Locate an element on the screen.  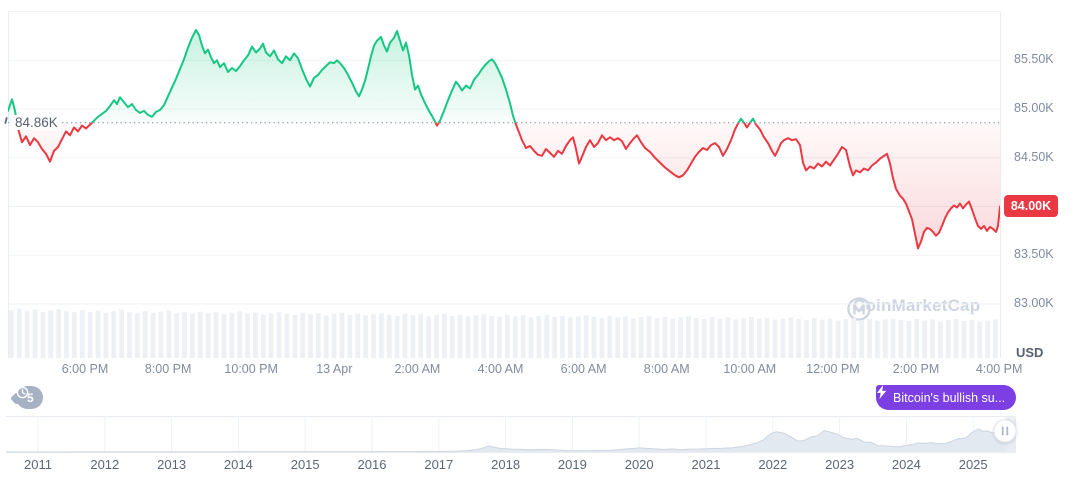
x-axis-tick-8-00-PM: 8:00 PM is located at coordinates (168, 369).